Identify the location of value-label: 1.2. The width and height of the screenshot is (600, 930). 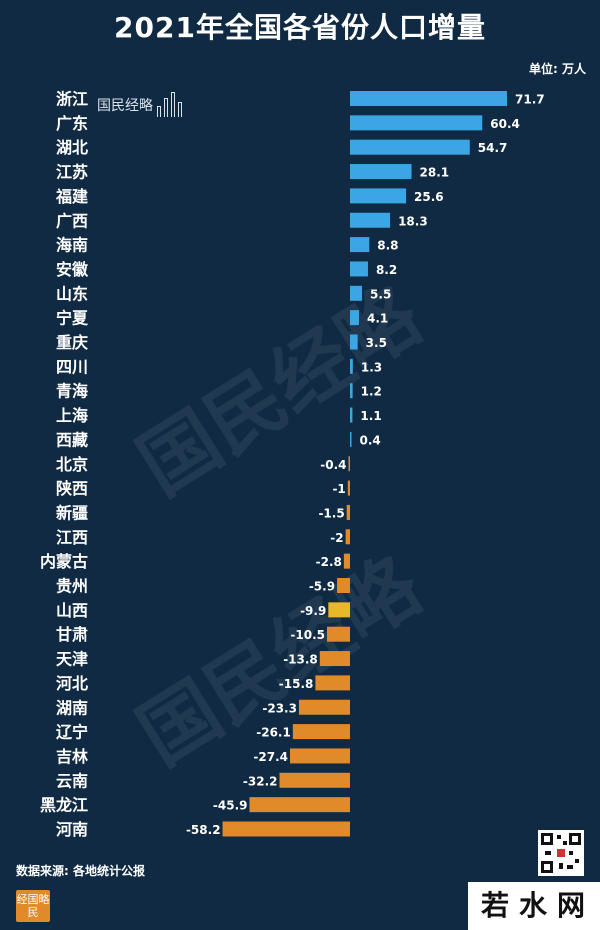
(371, 392).